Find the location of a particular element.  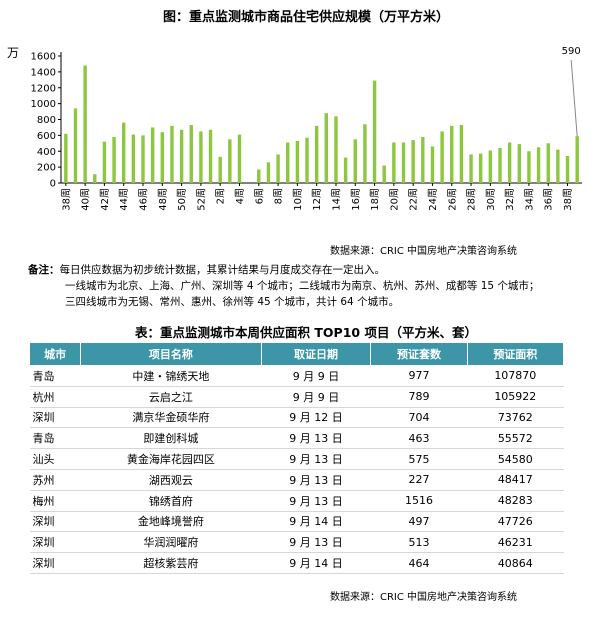

table-cell: 40864 is located at coordinates (515, 563).